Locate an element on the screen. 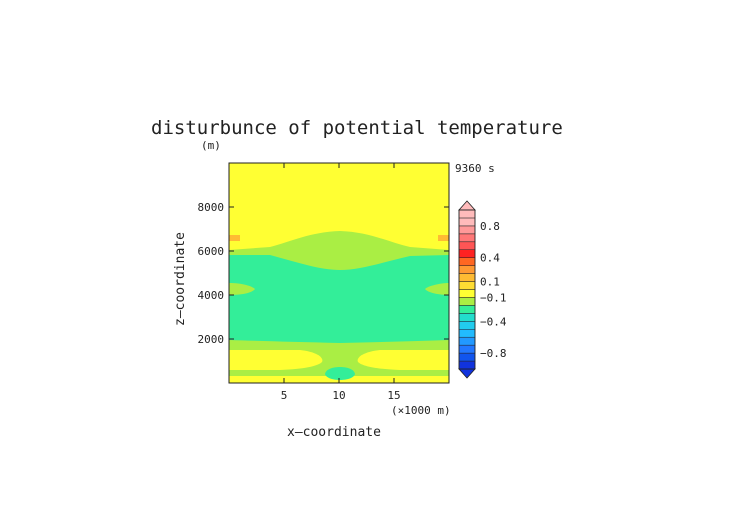 The height and width of the screenshot is (532, 752). time-label: 9360 s is located at coordinates (475, 168).